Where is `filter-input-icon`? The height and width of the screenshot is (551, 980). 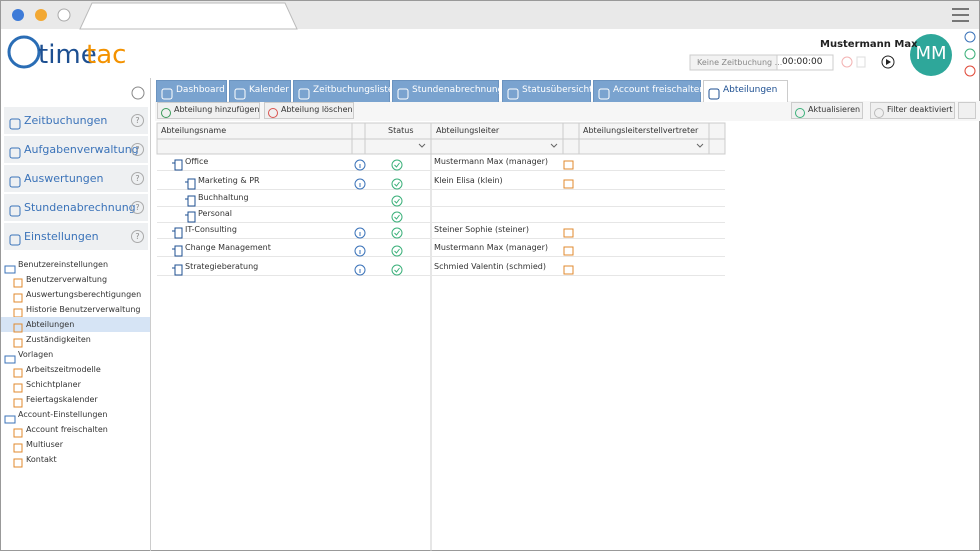
filter-input-icon is located at coordinates (879, 111).